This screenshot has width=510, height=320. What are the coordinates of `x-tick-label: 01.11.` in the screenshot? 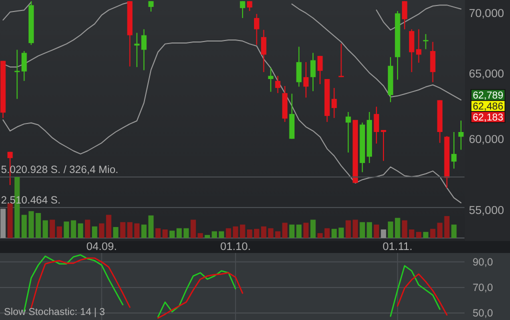 It's located at (397, 247).